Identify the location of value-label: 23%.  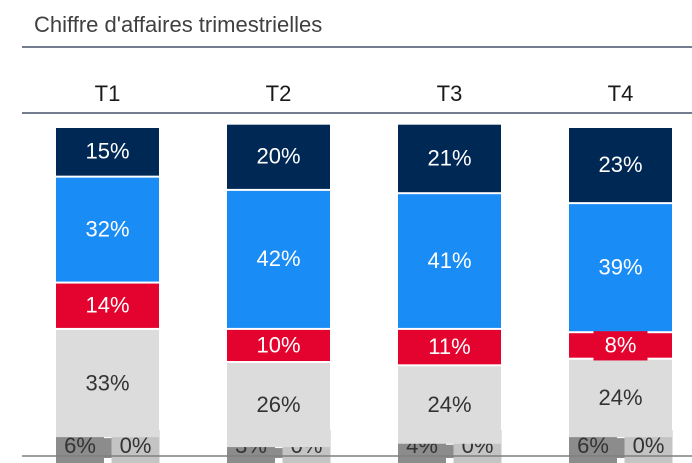
(620, 164).